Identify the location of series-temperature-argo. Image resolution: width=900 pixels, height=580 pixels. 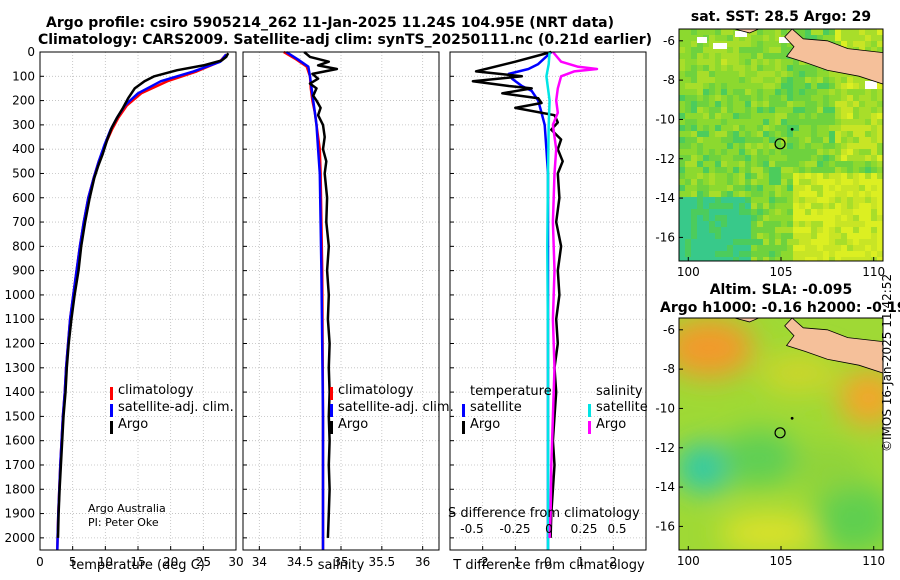
(517, 294).